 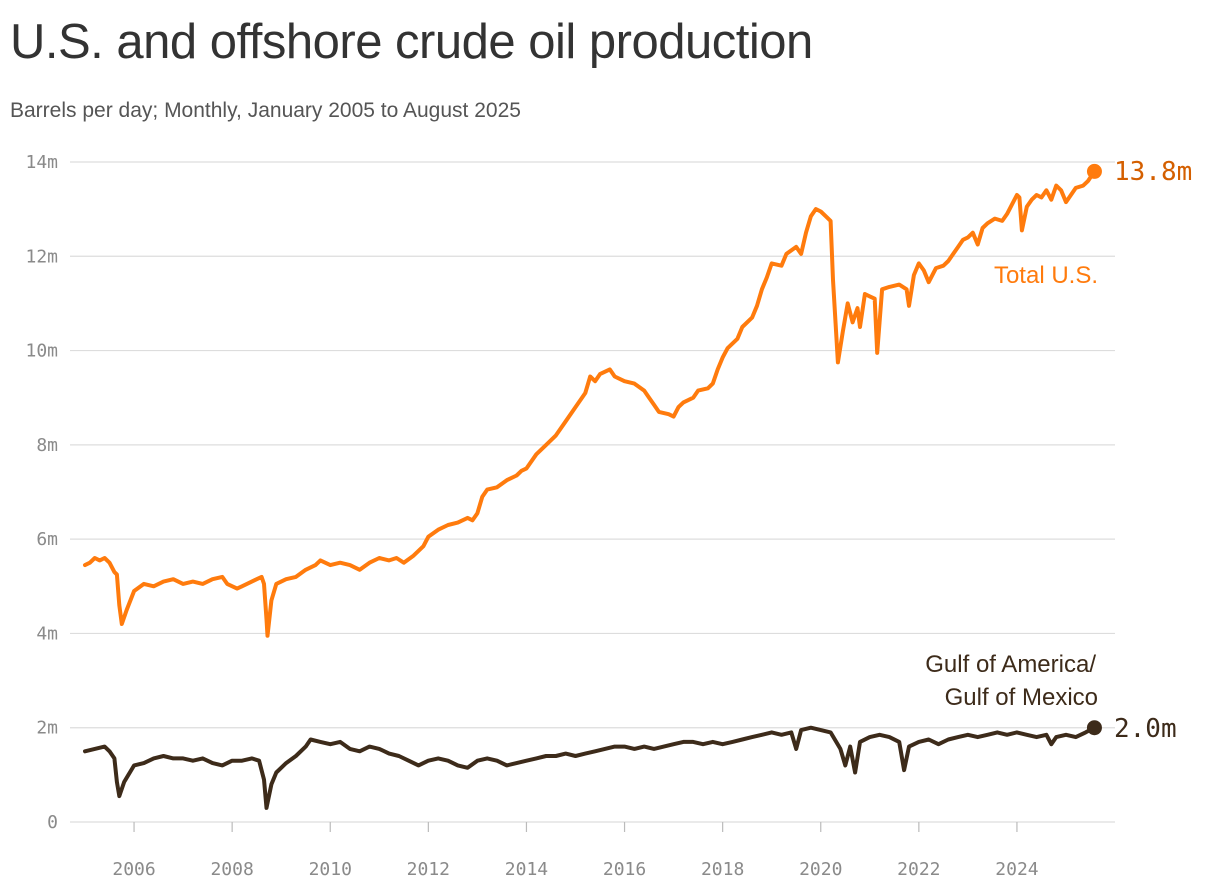 What do you see at coordinates (41, 492) in the screenshot?
I see `y-axis-ticks: 0 2m 4m 6m 8m 10m 12m 14m` at bounding box center [41, 492].